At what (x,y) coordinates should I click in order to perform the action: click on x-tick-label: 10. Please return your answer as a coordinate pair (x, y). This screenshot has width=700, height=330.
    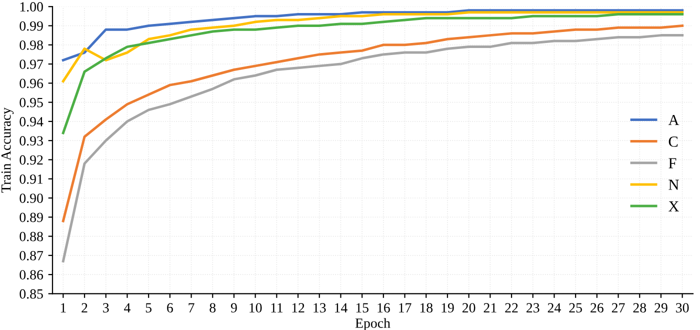
    Looking at the image, I should click on (256, 307).